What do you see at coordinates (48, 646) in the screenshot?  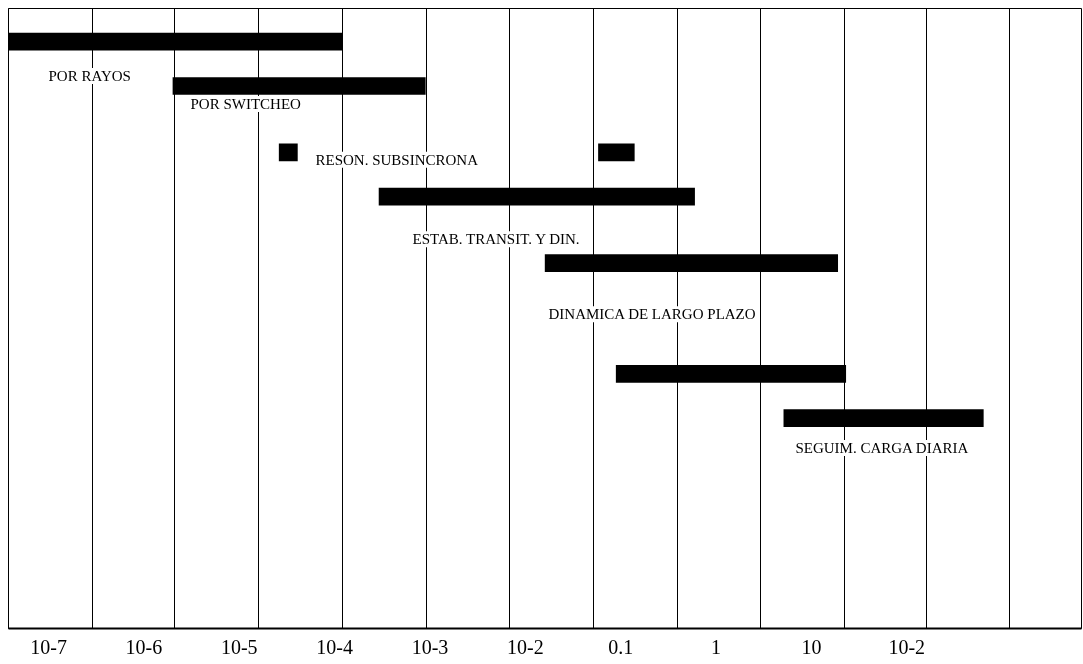 I see `x-tick-label: 10-7` at bounding box center [48, 646].